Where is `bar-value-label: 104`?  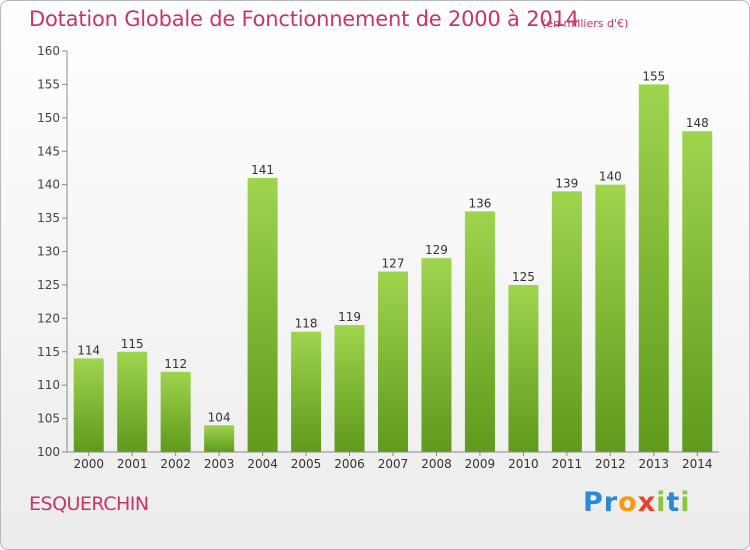 bar-value-label: 104 is located at coordinates (219, 417).